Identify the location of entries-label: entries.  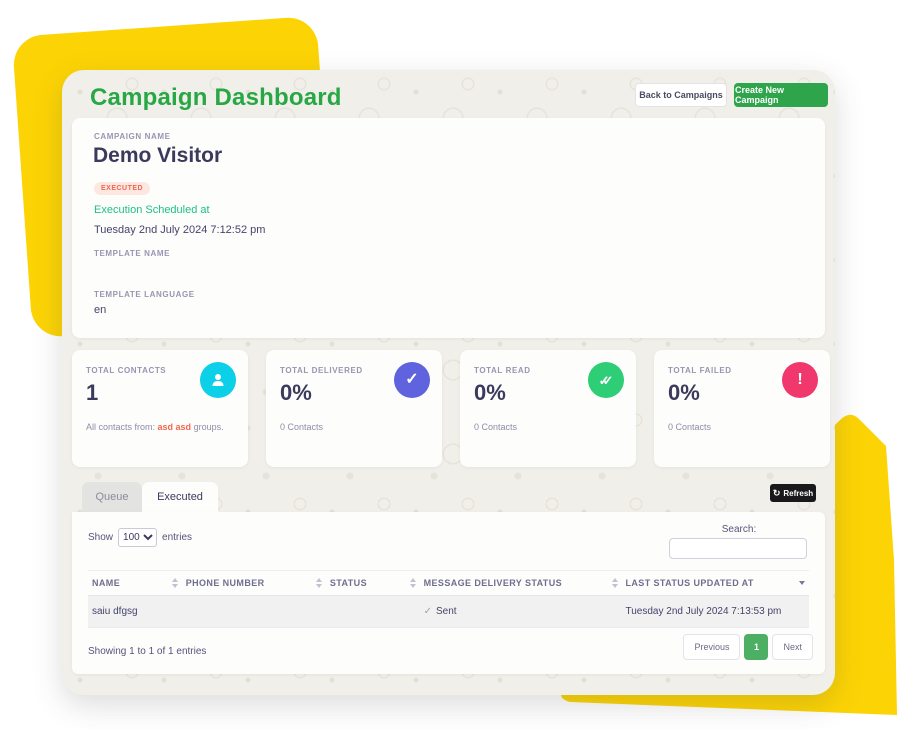
(177, 537).